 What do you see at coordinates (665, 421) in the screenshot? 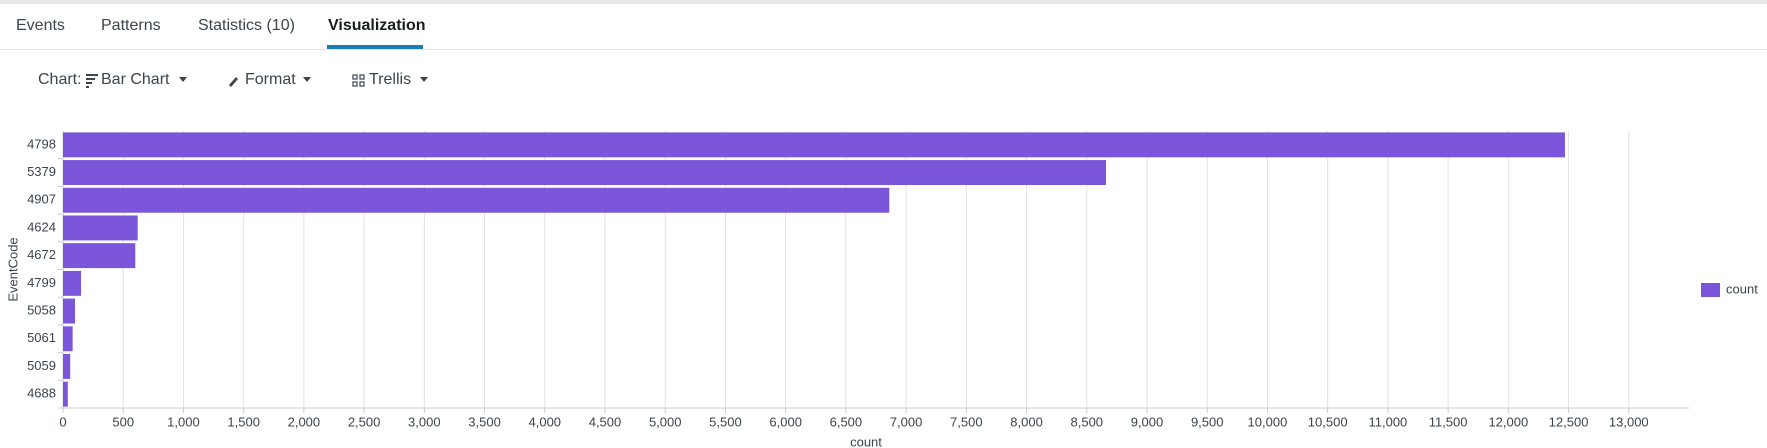
I see `x-tick-label: 5,000` at bounding box center [665, 421].